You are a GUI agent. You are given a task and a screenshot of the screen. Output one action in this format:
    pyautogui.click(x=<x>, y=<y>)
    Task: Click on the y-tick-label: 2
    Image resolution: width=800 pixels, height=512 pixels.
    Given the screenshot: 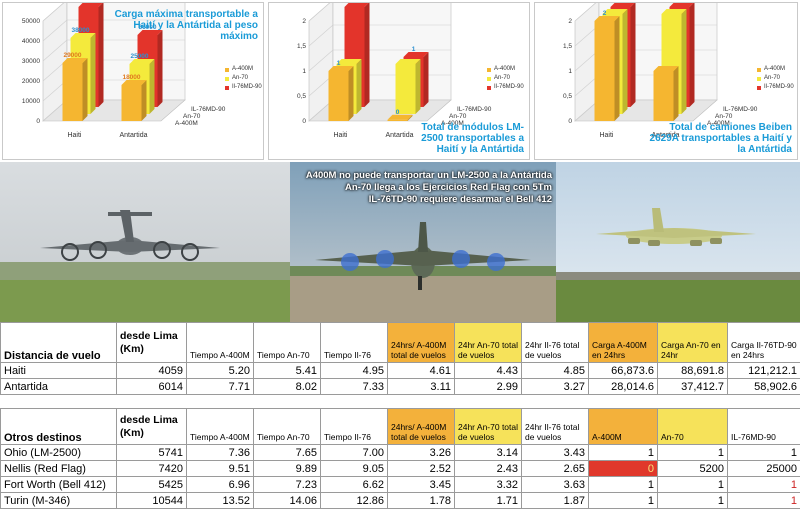 What is the action you would take?
    pyautogui.click(x=570, y=21)
    